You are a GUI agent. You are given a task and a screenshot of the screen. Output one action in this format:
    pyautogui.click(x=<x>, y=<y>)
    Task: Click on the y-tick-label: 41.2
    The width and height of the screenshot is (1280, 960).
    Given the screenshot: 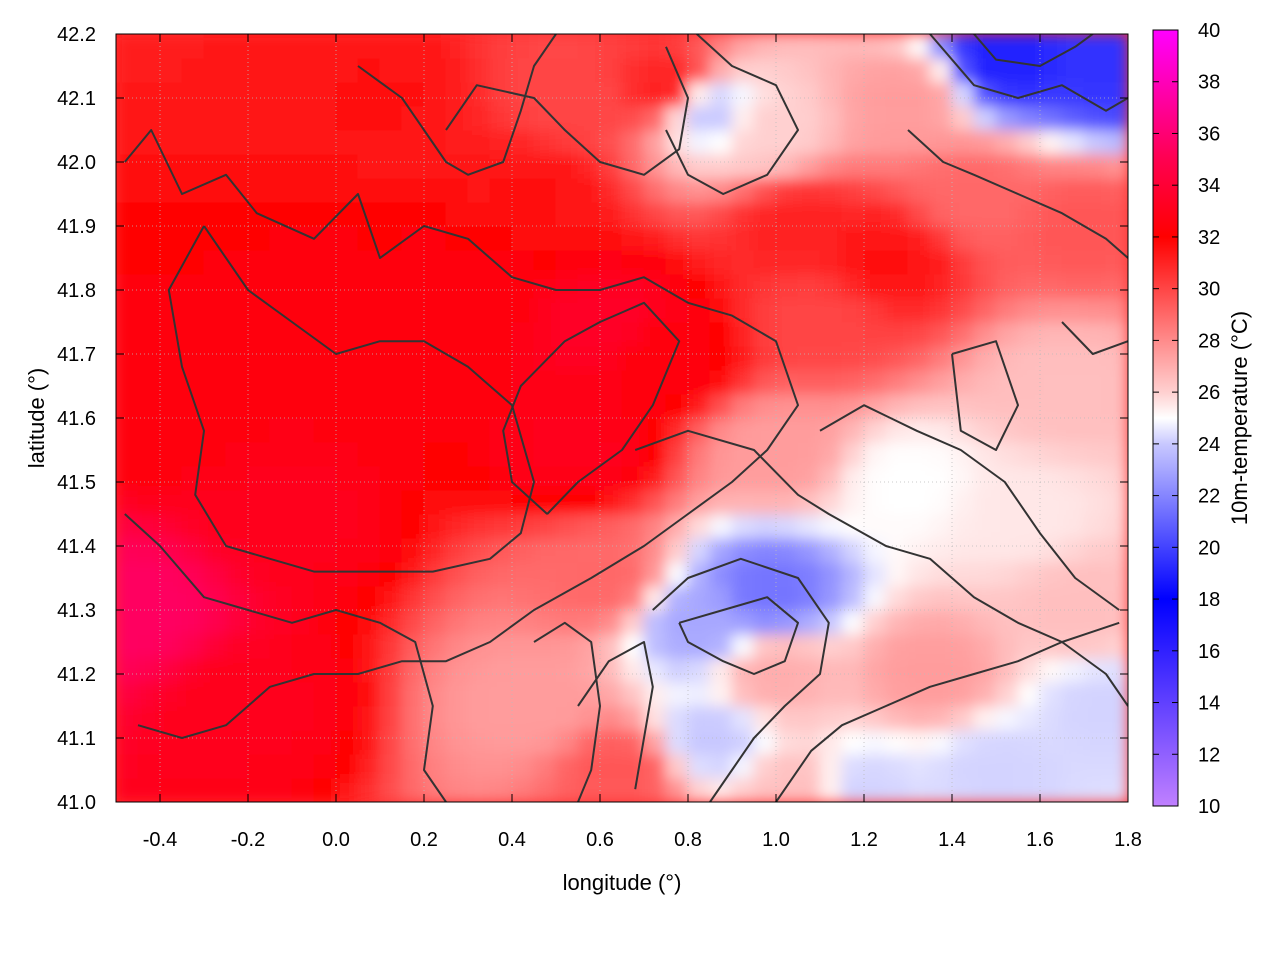 What is the action you would take?
    pyautogui.click(x=76, y=675)
    